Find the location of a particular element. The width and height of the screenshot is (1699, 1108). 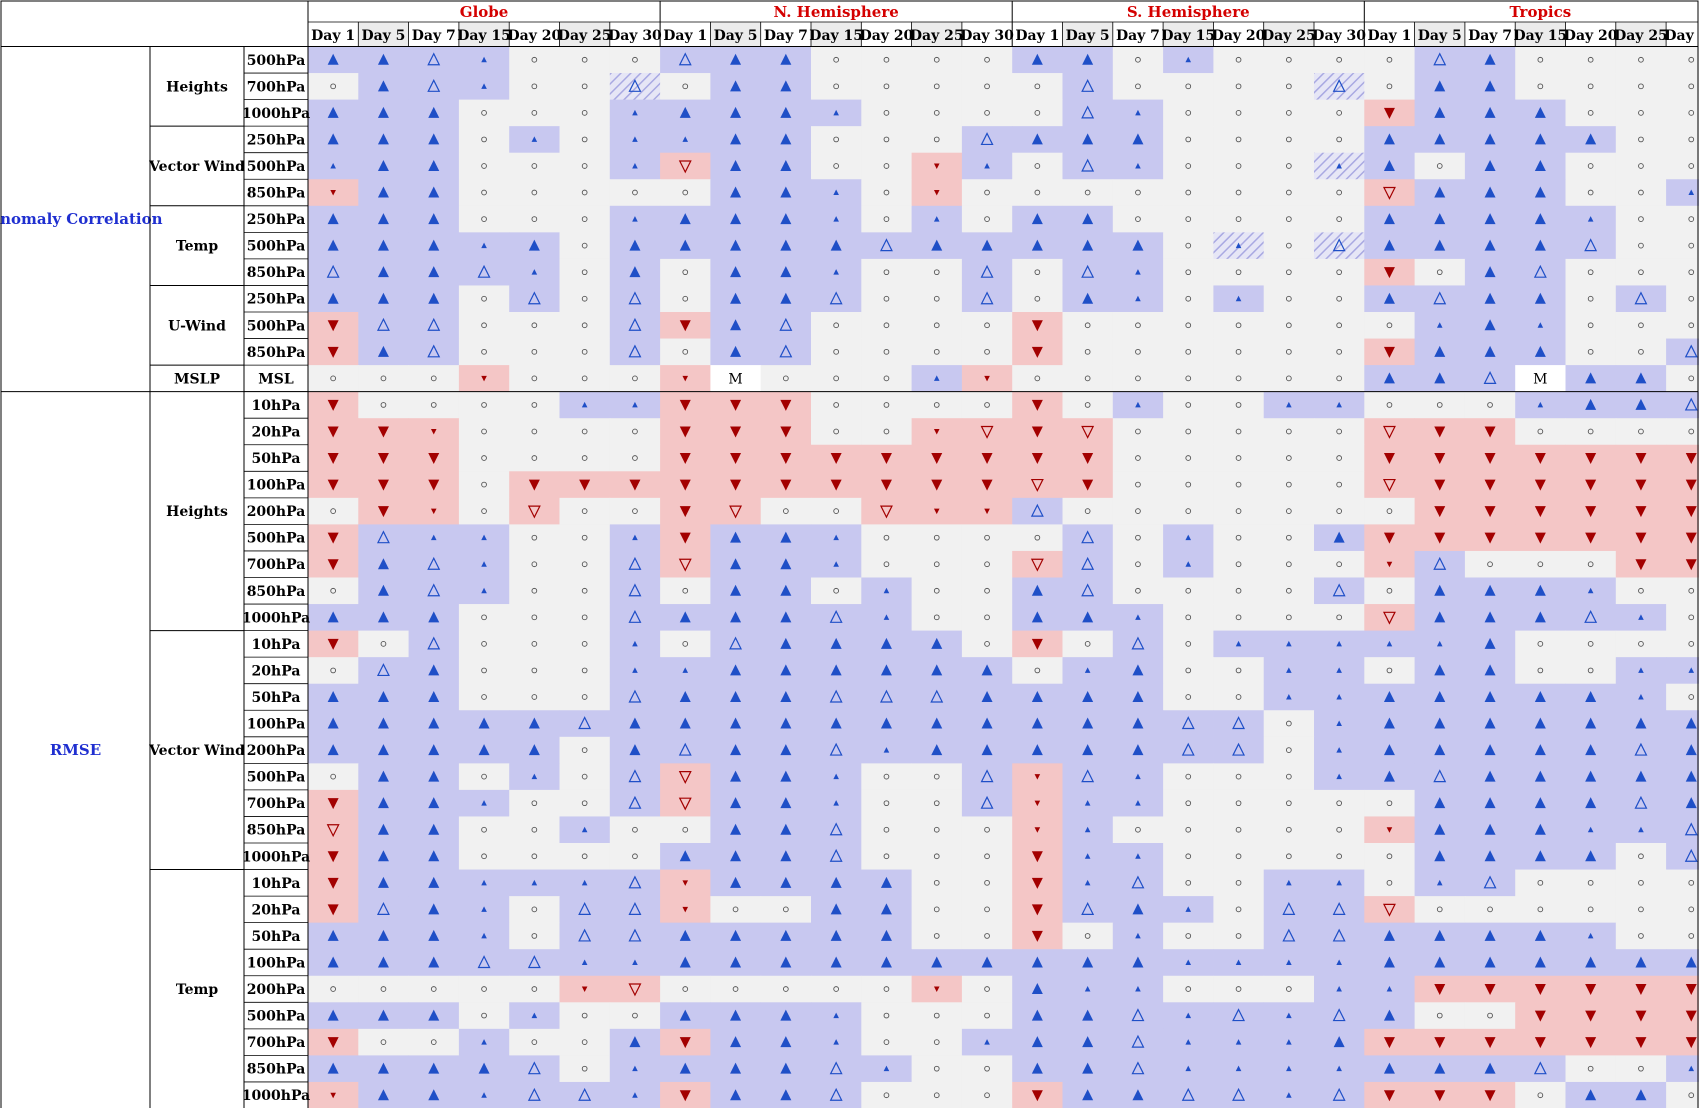

level-label: 700hPa is located at coordinates (276, 1043).